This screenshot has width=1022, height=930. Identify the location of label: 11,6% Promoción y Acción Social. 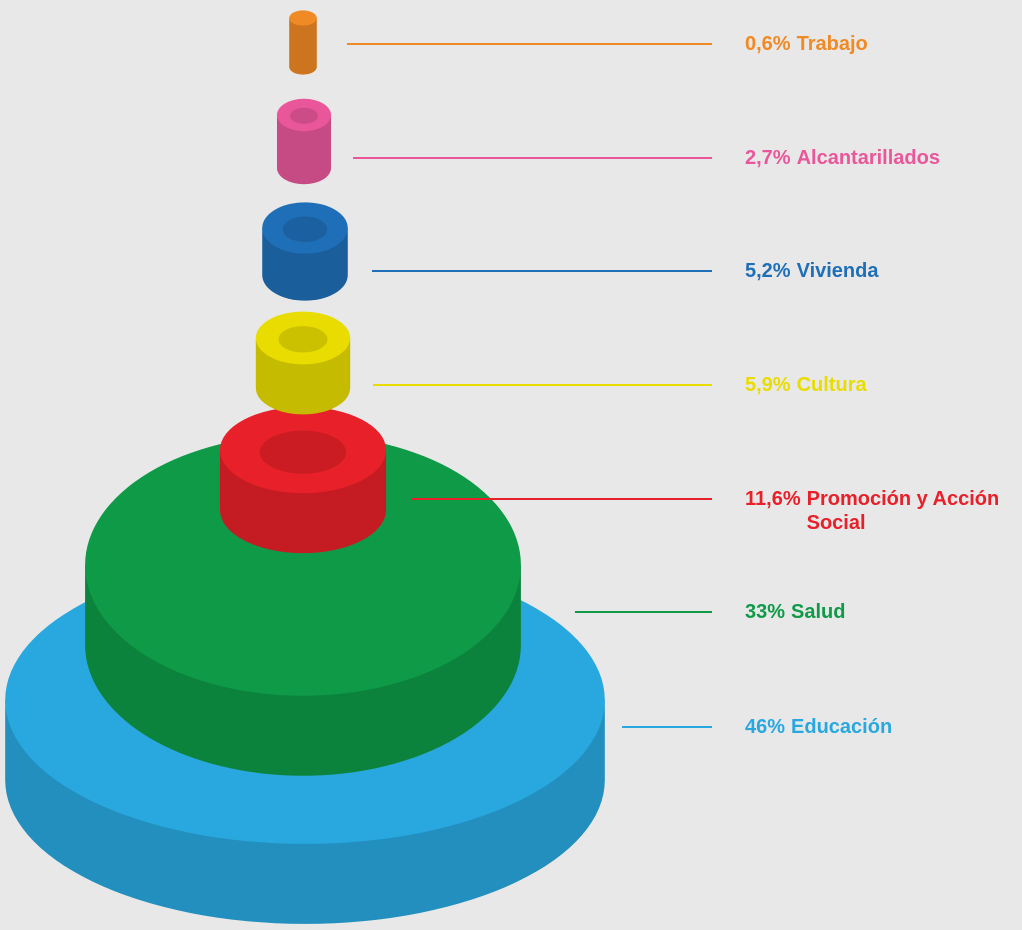
(876, 511).